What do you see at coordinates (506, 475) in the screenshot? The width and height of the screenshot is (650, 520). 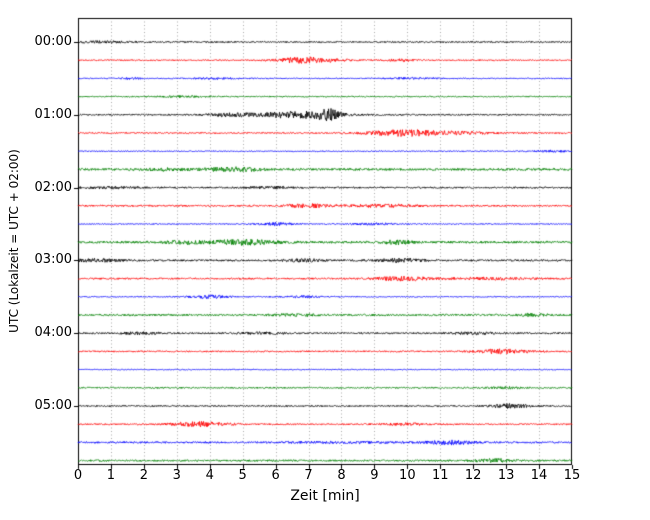 I see `x-tick-label: 13` at bounding box center [506, 475].